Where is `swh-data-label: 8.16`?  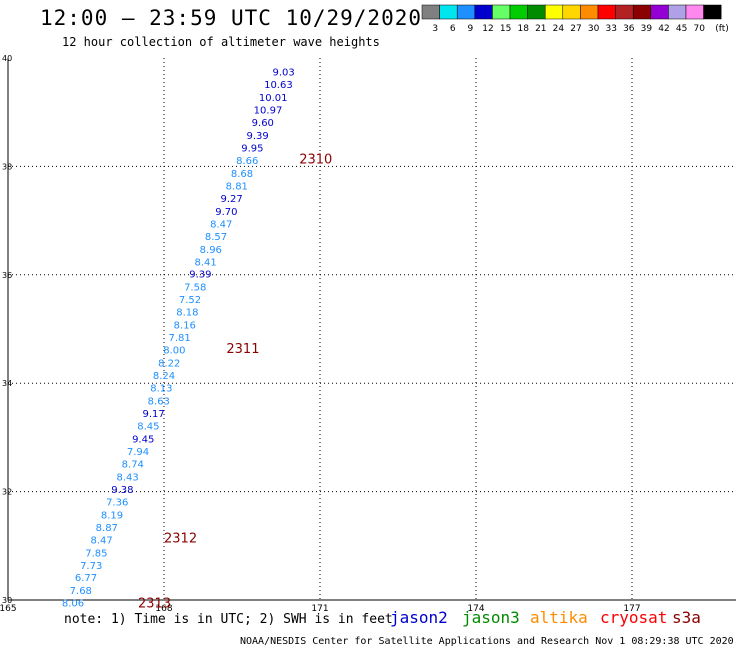
swh-data-label: 8.16 is located at coordinates (185, 326).